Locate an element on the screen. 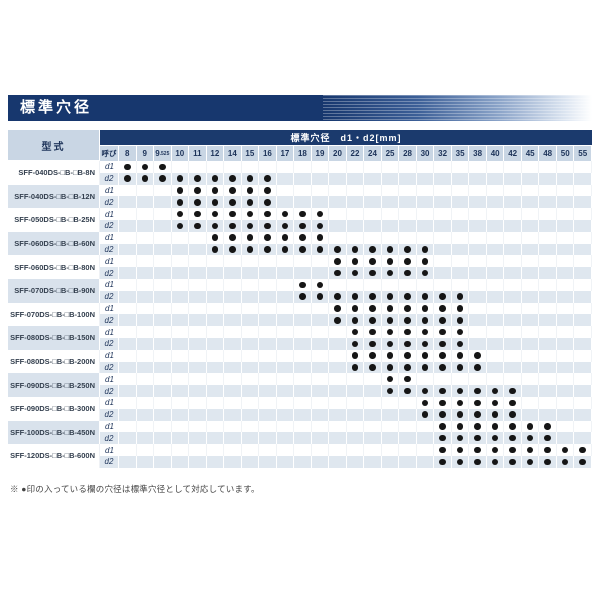 The image size is (600, 600). size-column-header: 30 is located at coordinates (425, 153).